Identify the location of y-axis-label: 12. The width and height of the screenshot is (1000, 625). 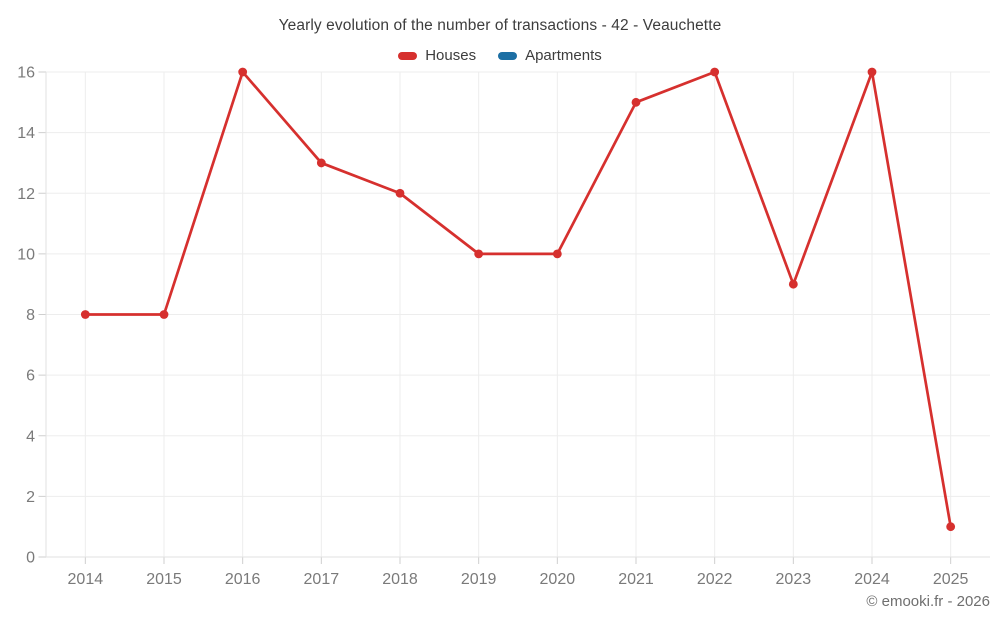
(26, 194).